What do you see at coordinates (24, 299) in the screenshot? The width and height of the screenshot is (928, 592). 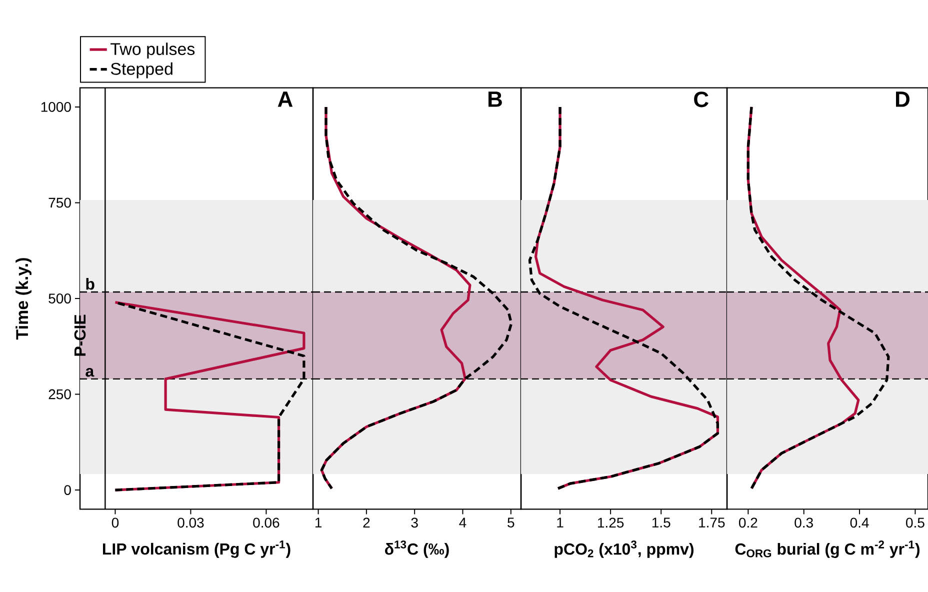 I see `y-axis-title: Time (k.y.)` at bounding box center [24, 299].